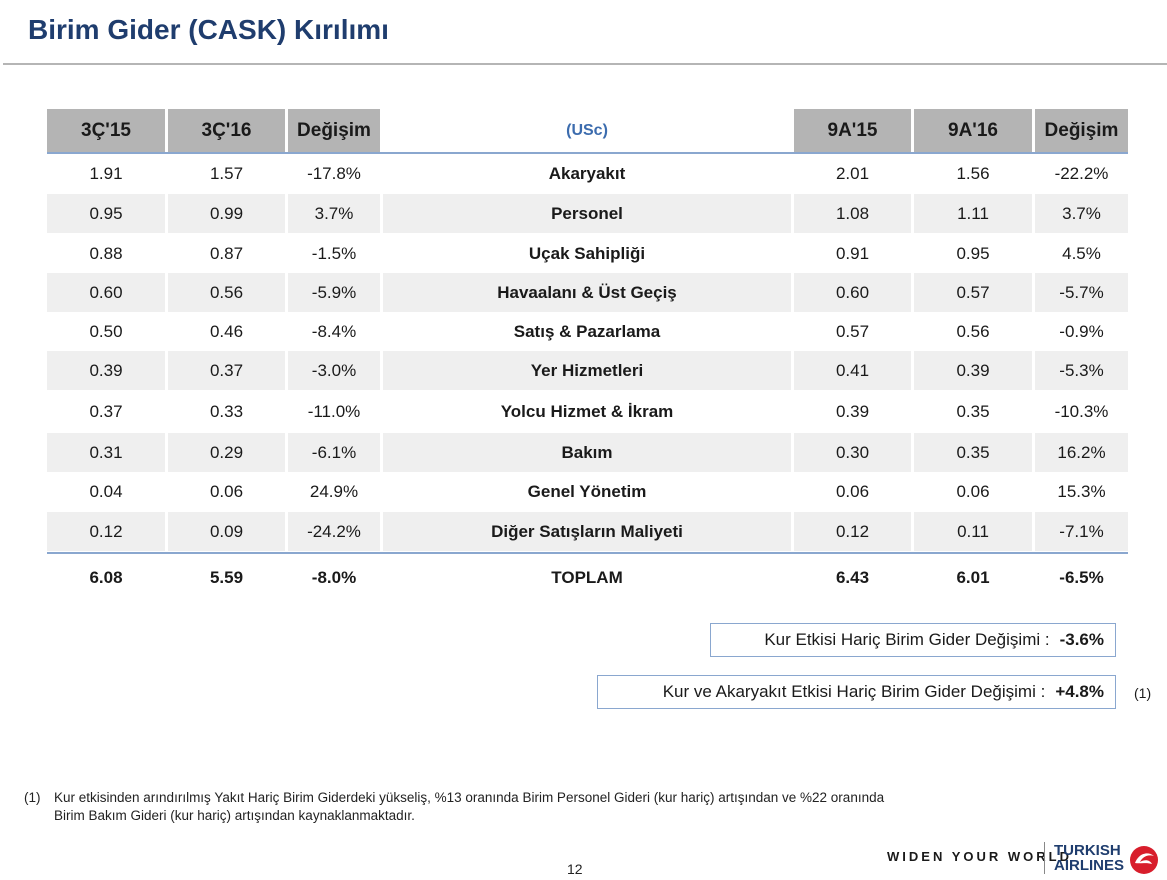 The width and height of the screenshot is (1167, 880). What do you see at coordinates (852, 173) in the screenshot?
I see `cell-a15: 2.01` at bounding box center [852, 173].